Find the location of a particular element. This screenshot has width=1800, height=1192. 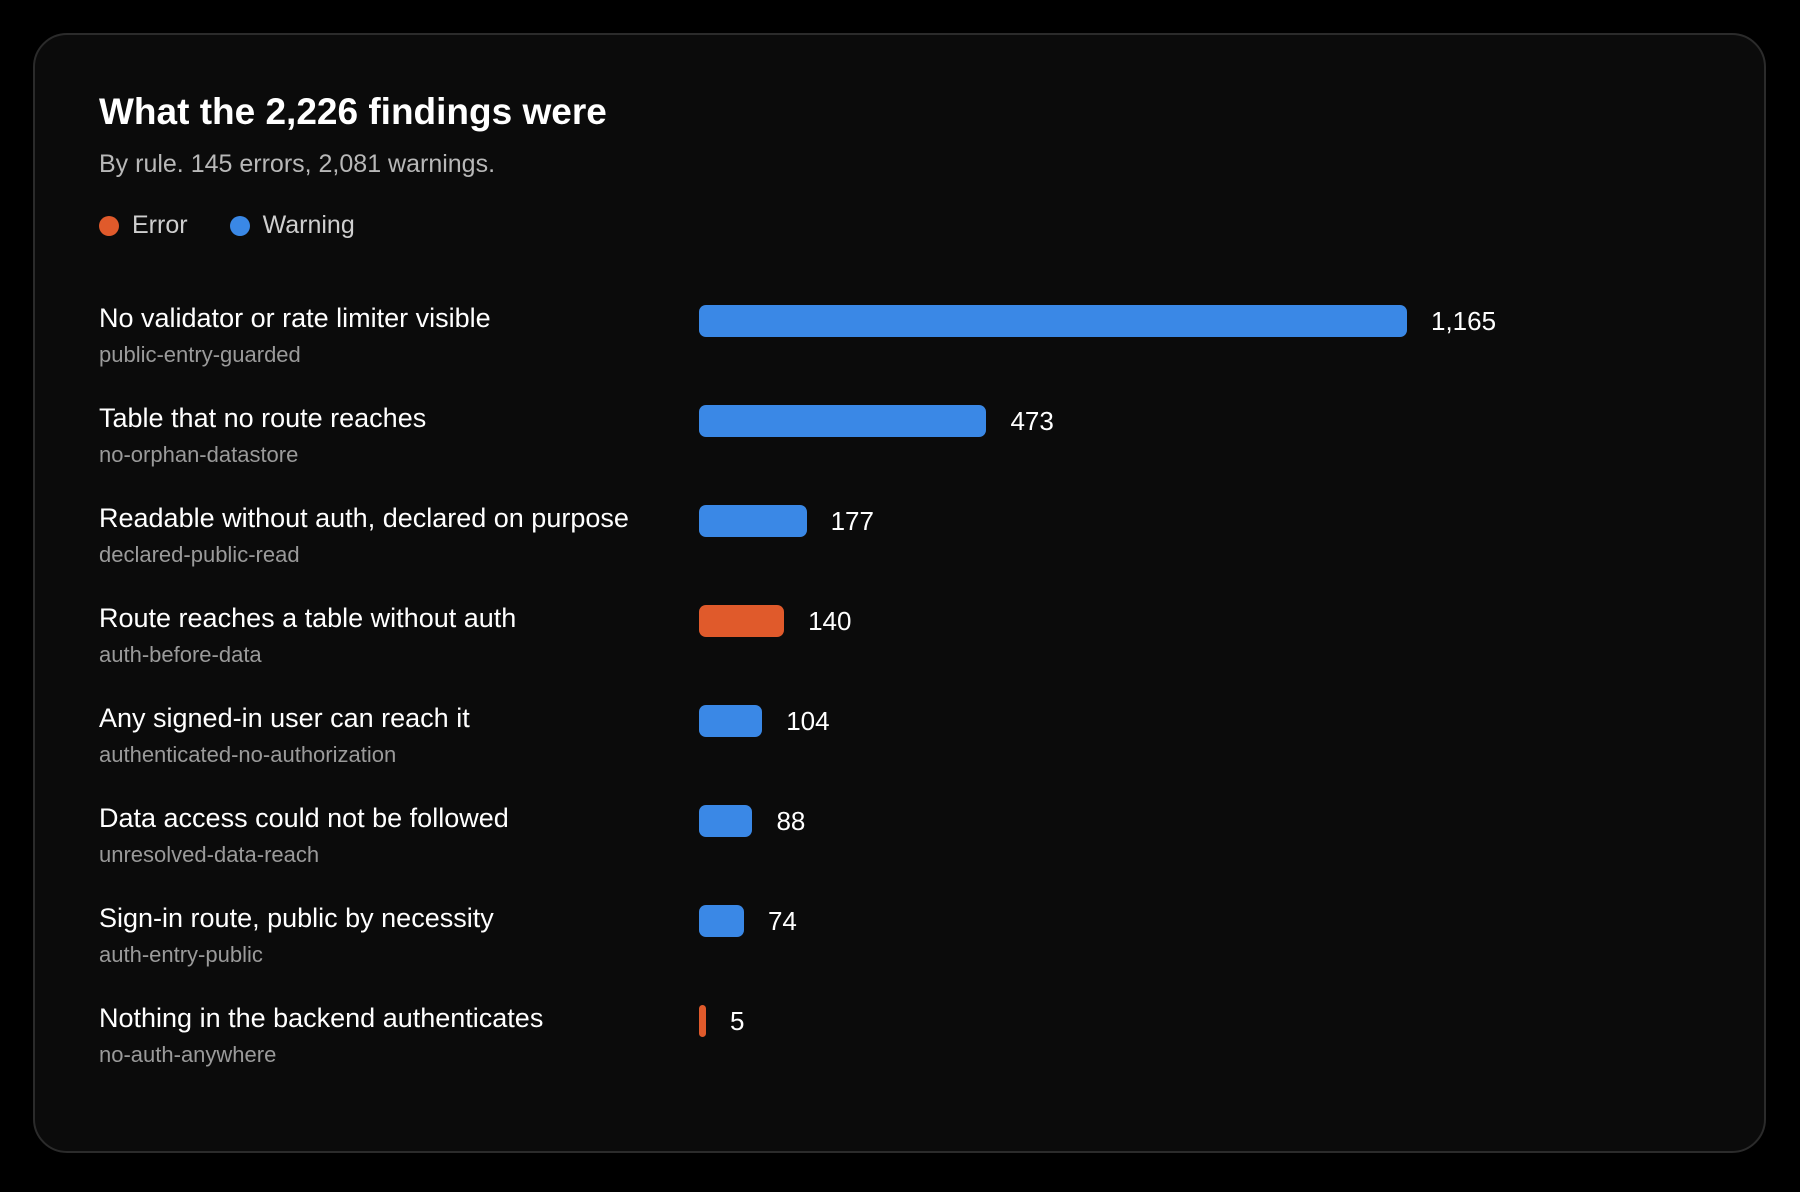

bar-label: No validator or rate limiter visible is located at coordinates (295, 318).